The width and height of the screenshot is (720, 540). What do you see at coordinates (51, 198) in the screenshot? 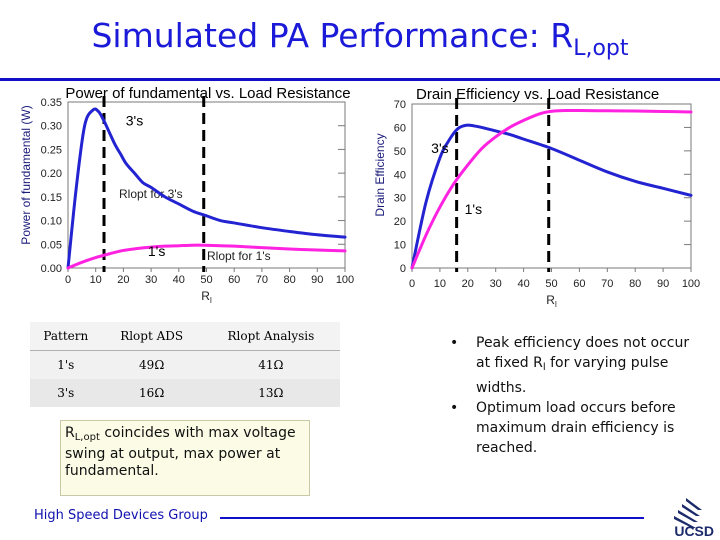
I see `y-tick-label: 0.15` at bounding box center [51, 198].